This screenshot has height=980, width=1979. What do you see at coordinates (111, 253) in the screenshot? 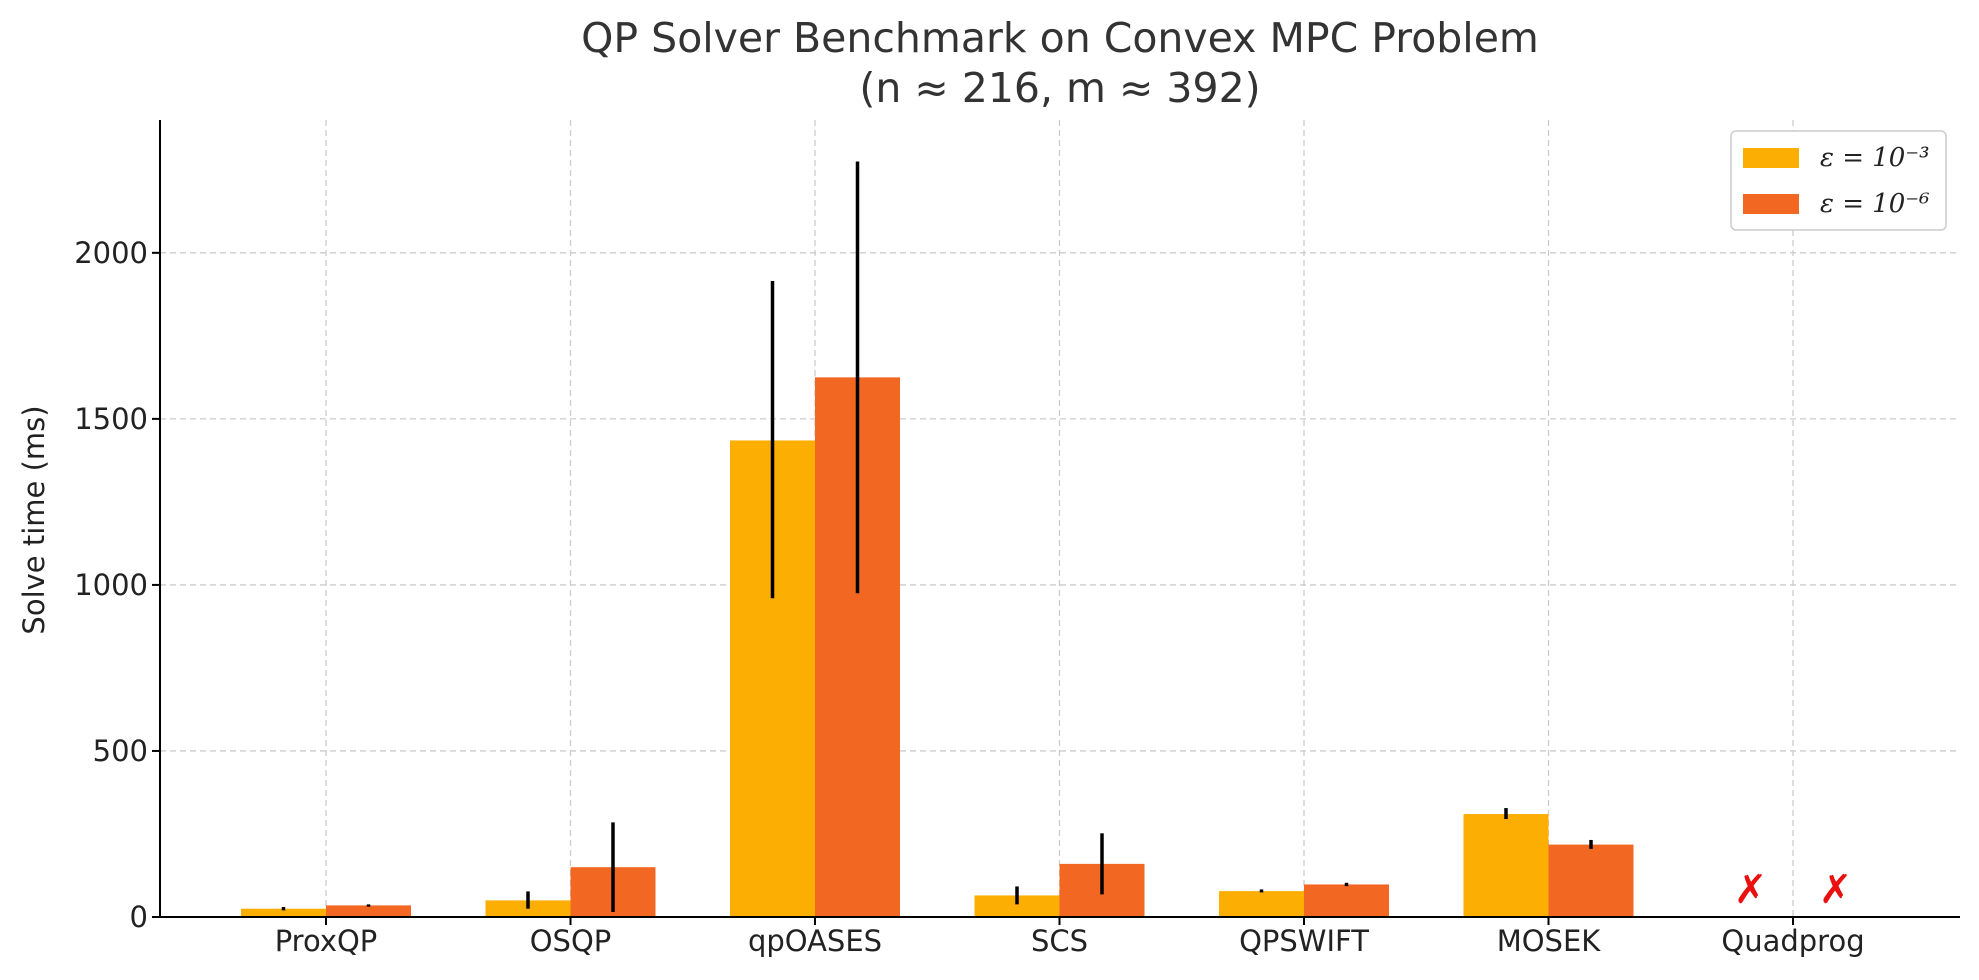
I see `y-tick-label: 2000` at bounding box center [111, 253].